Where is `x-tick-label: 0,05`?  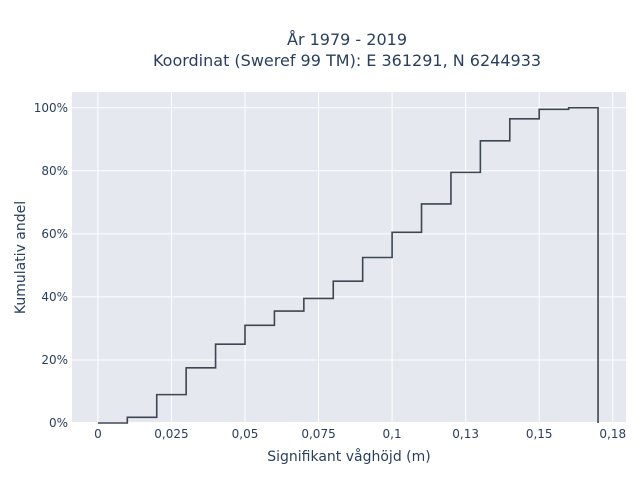
x-tick-label: 0,05 is located at coordinates (245, 434).